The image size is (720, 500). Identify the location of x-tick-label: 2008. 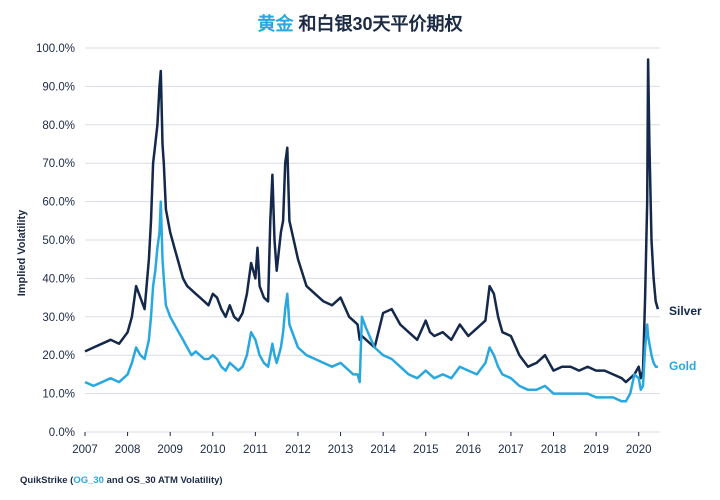
(128, 450).